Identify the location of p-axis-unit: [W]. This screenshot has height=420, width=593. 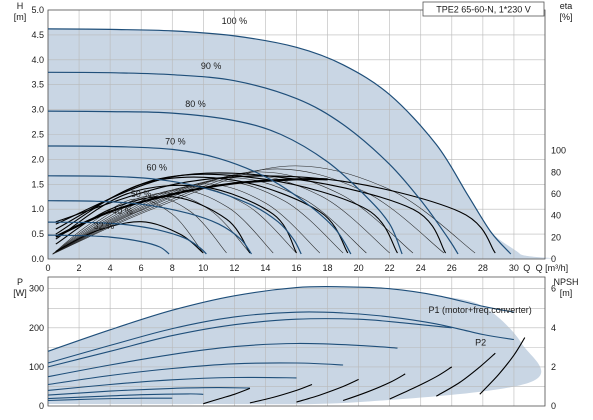
(20, 293).